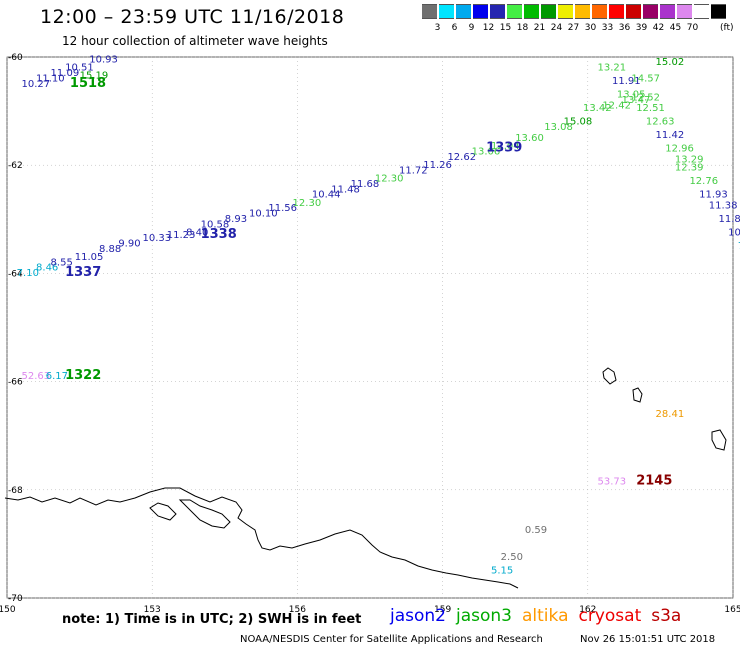 The height and width of the screenshot is (650, 740). I want to click on swh-value: 12.42, so click(616, 105).